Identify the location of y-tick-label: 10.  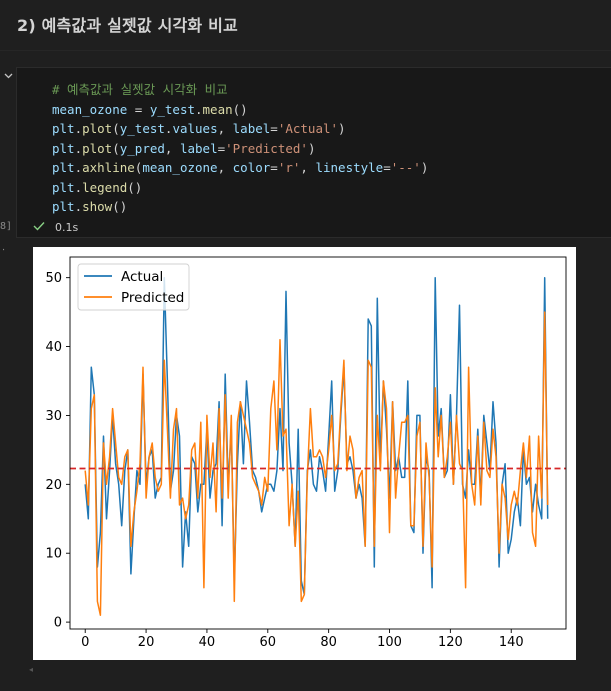
(53, 554).